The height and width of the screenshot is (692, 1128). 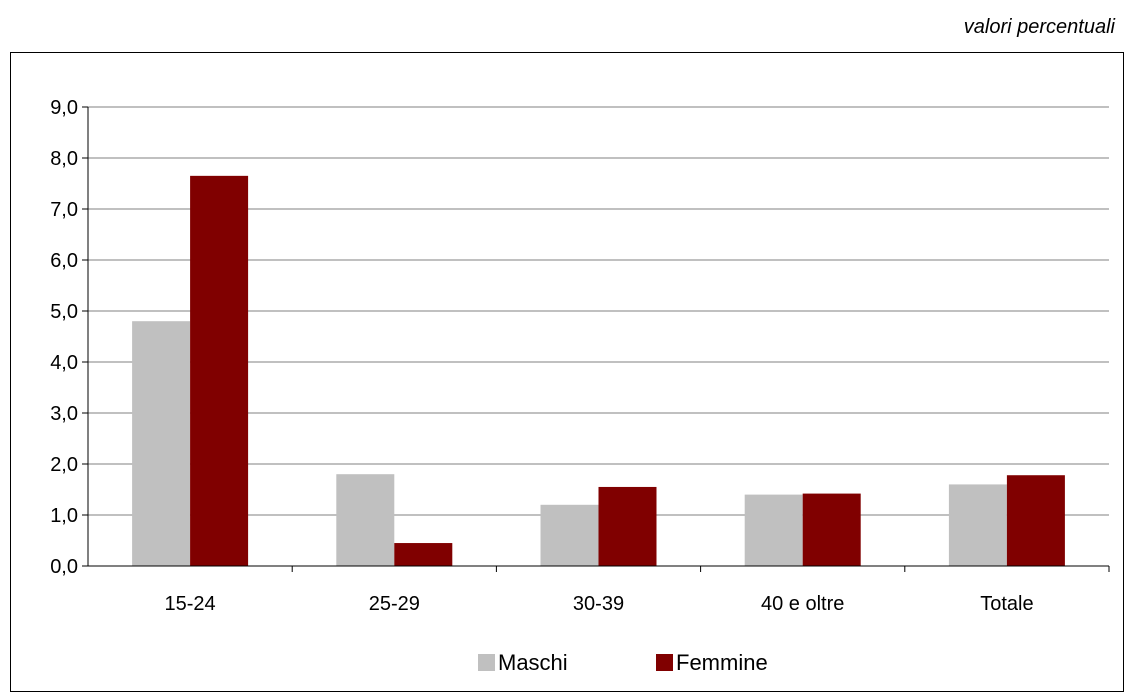 I want to click on x-tick-label: 40 e oltre, so click(x=802, y=604).